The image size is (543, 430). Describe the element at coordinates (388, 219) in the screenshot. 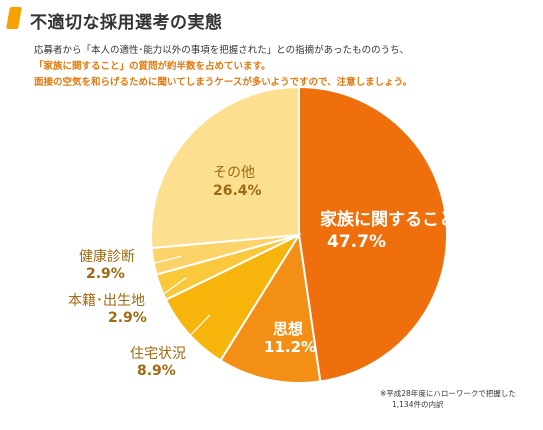

I see `slice-label-family: 家族に関すること` at that location.